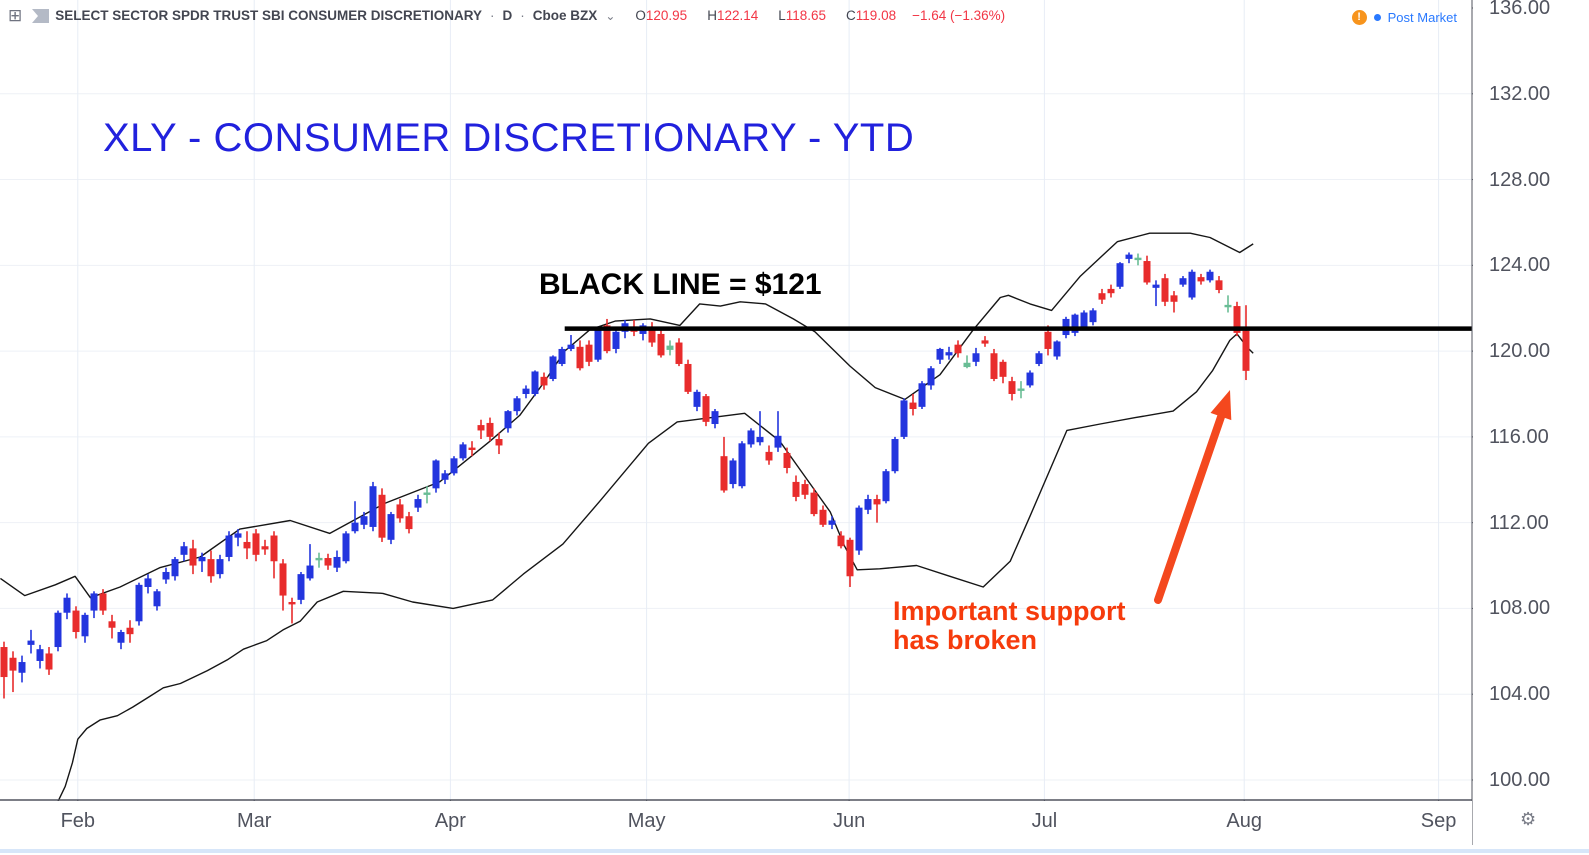  I want to click on price-axis-label: 112.00, so click(1519, 522).